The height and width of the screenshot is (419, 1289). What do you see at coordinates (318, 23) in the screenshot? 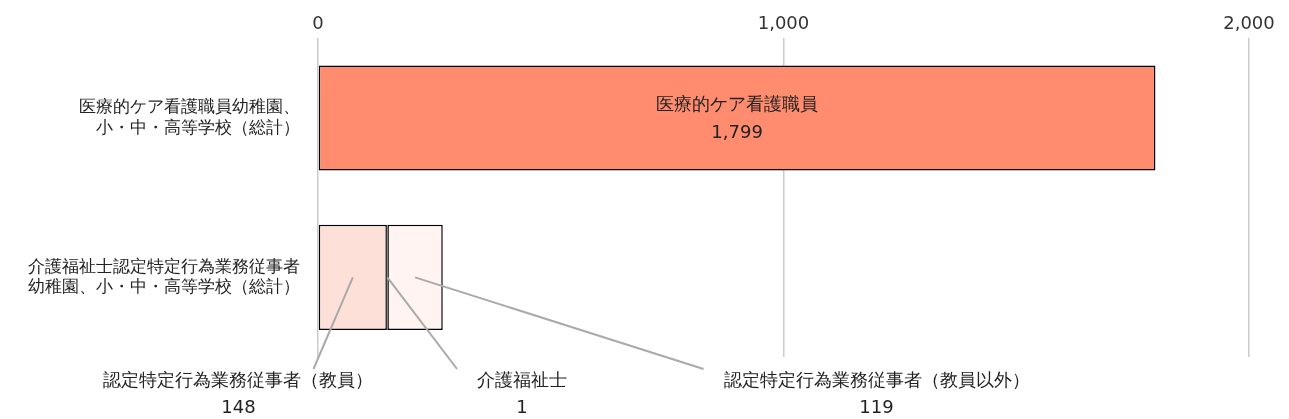
I see `x-tick-label: 0` at bounding box center [318, 23].